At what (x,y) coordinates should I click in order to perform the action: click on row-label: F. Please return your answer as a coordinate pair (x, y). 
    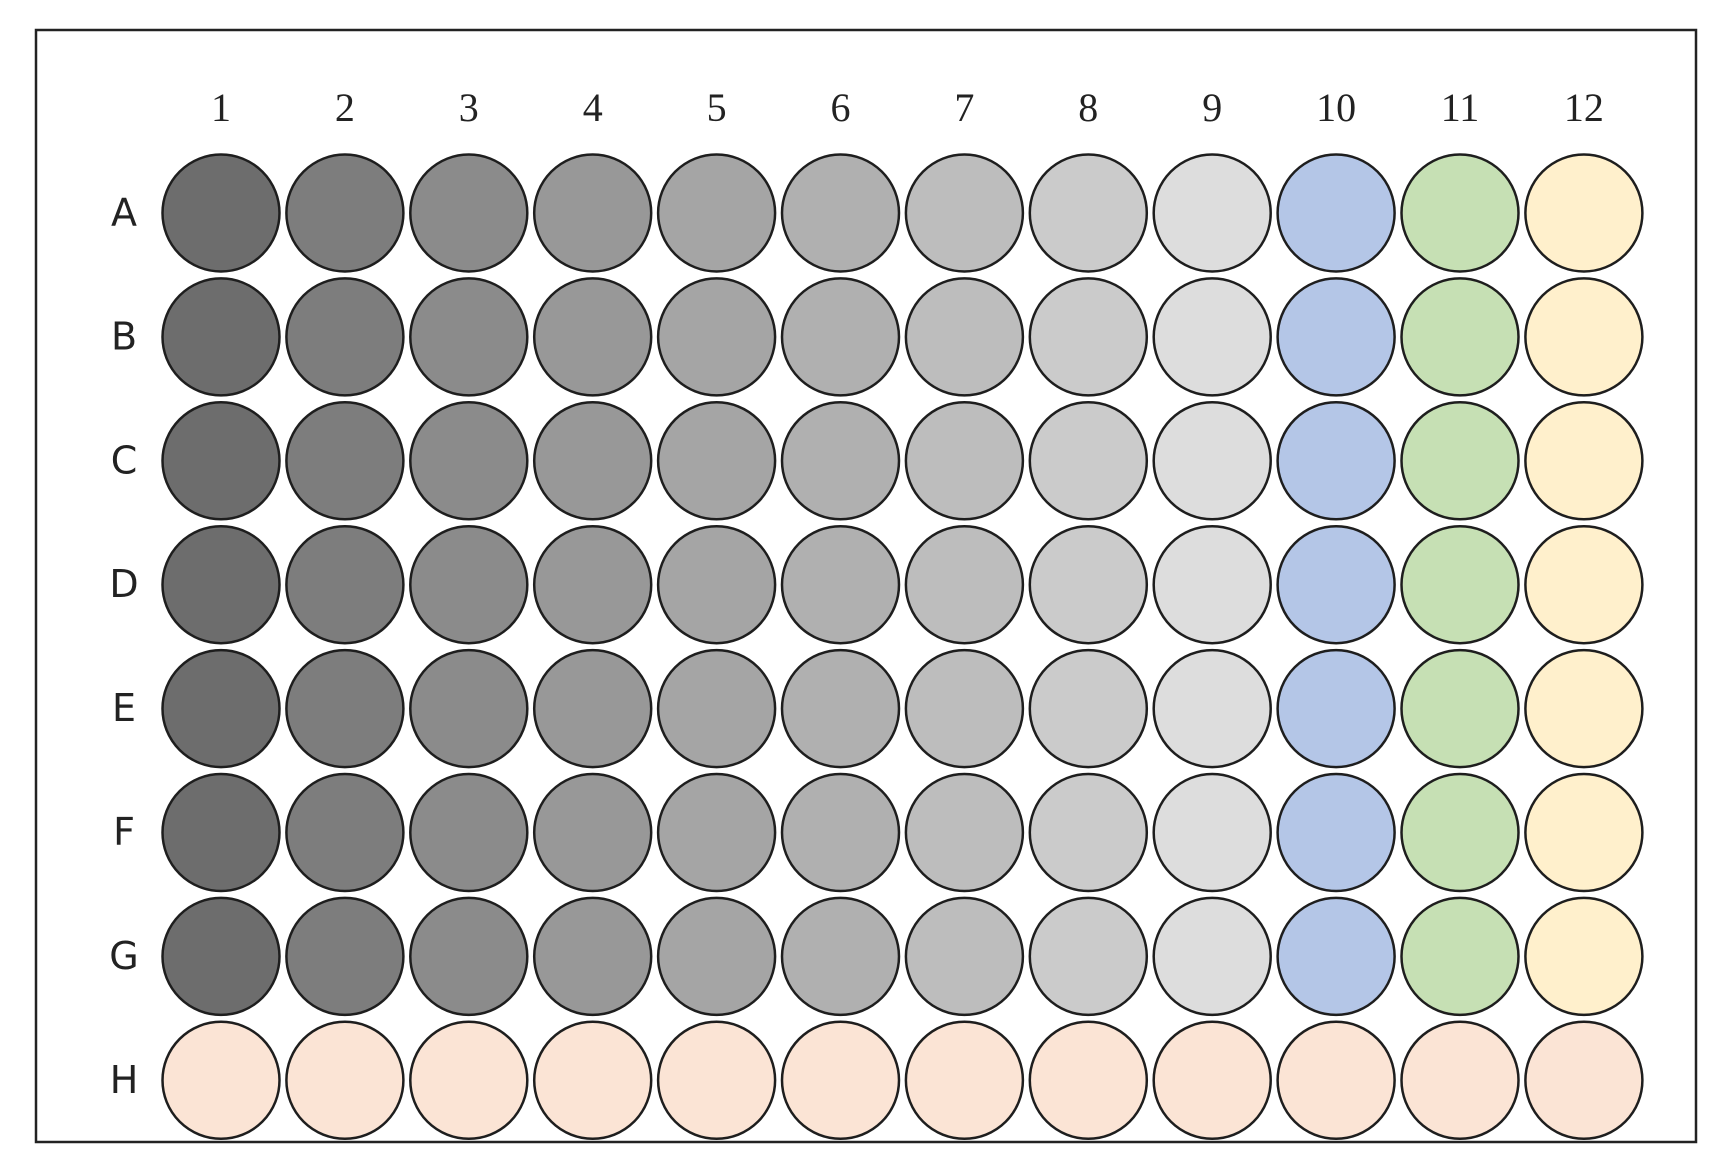
    Looking at the image, I should click on (124, 832).